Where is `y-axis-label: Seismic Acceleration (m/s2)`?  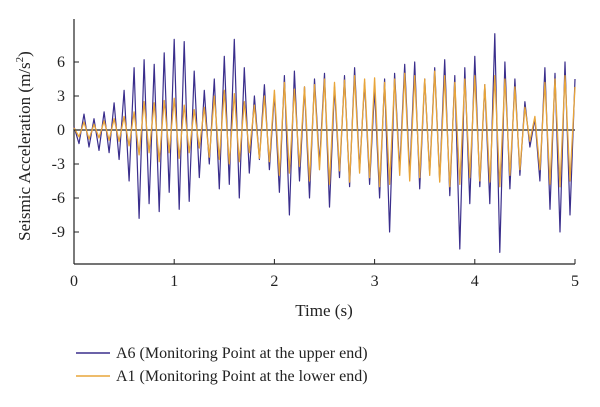 y-axis-label: Seismic Acceleration (m/s2) is located at coordinates (24, 146).